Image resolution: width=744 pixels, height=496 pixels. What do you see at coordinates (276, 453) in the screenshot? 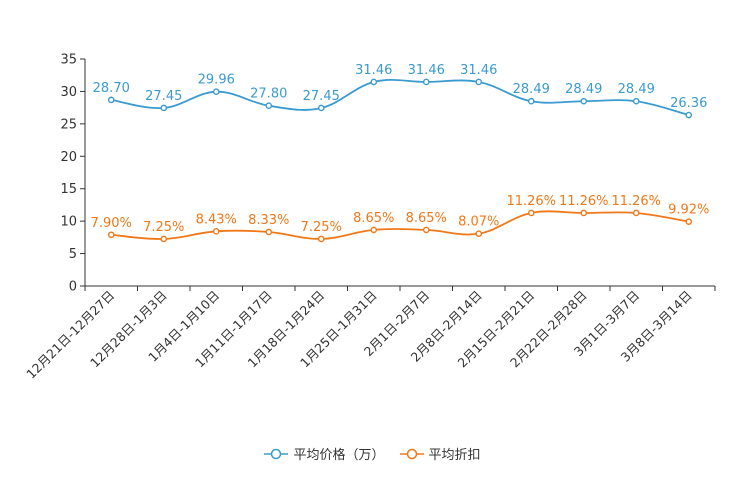
I see `legend-marker-price-icon` at bounding box center [276, 453].